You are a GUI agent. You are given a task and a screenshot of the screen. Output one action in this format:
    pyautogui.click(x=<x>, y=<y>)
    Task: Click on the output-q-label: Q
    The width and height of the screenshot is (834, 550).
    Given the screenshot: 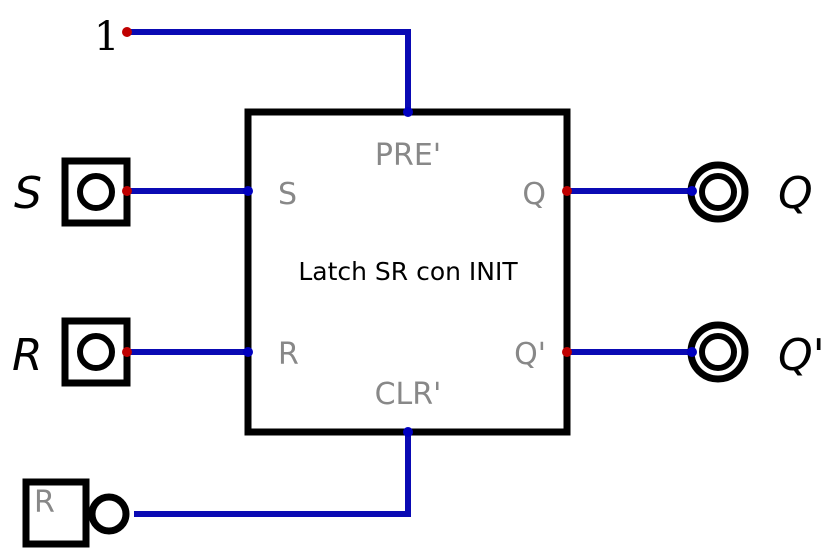 What is the action you would take?
    pyautogui.click(x=795, y=193)
    